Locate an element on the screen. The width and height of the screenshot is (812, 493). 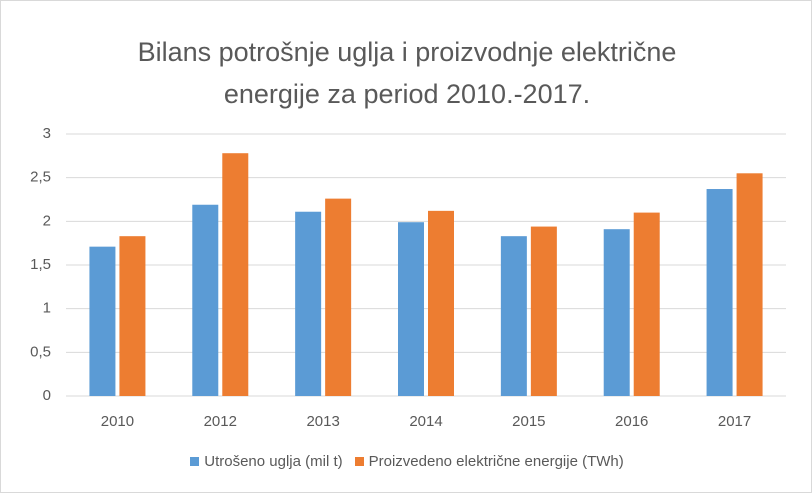
legend-item: Proizvedeno električne energije (TWh) is located at coordinates (489, 461).